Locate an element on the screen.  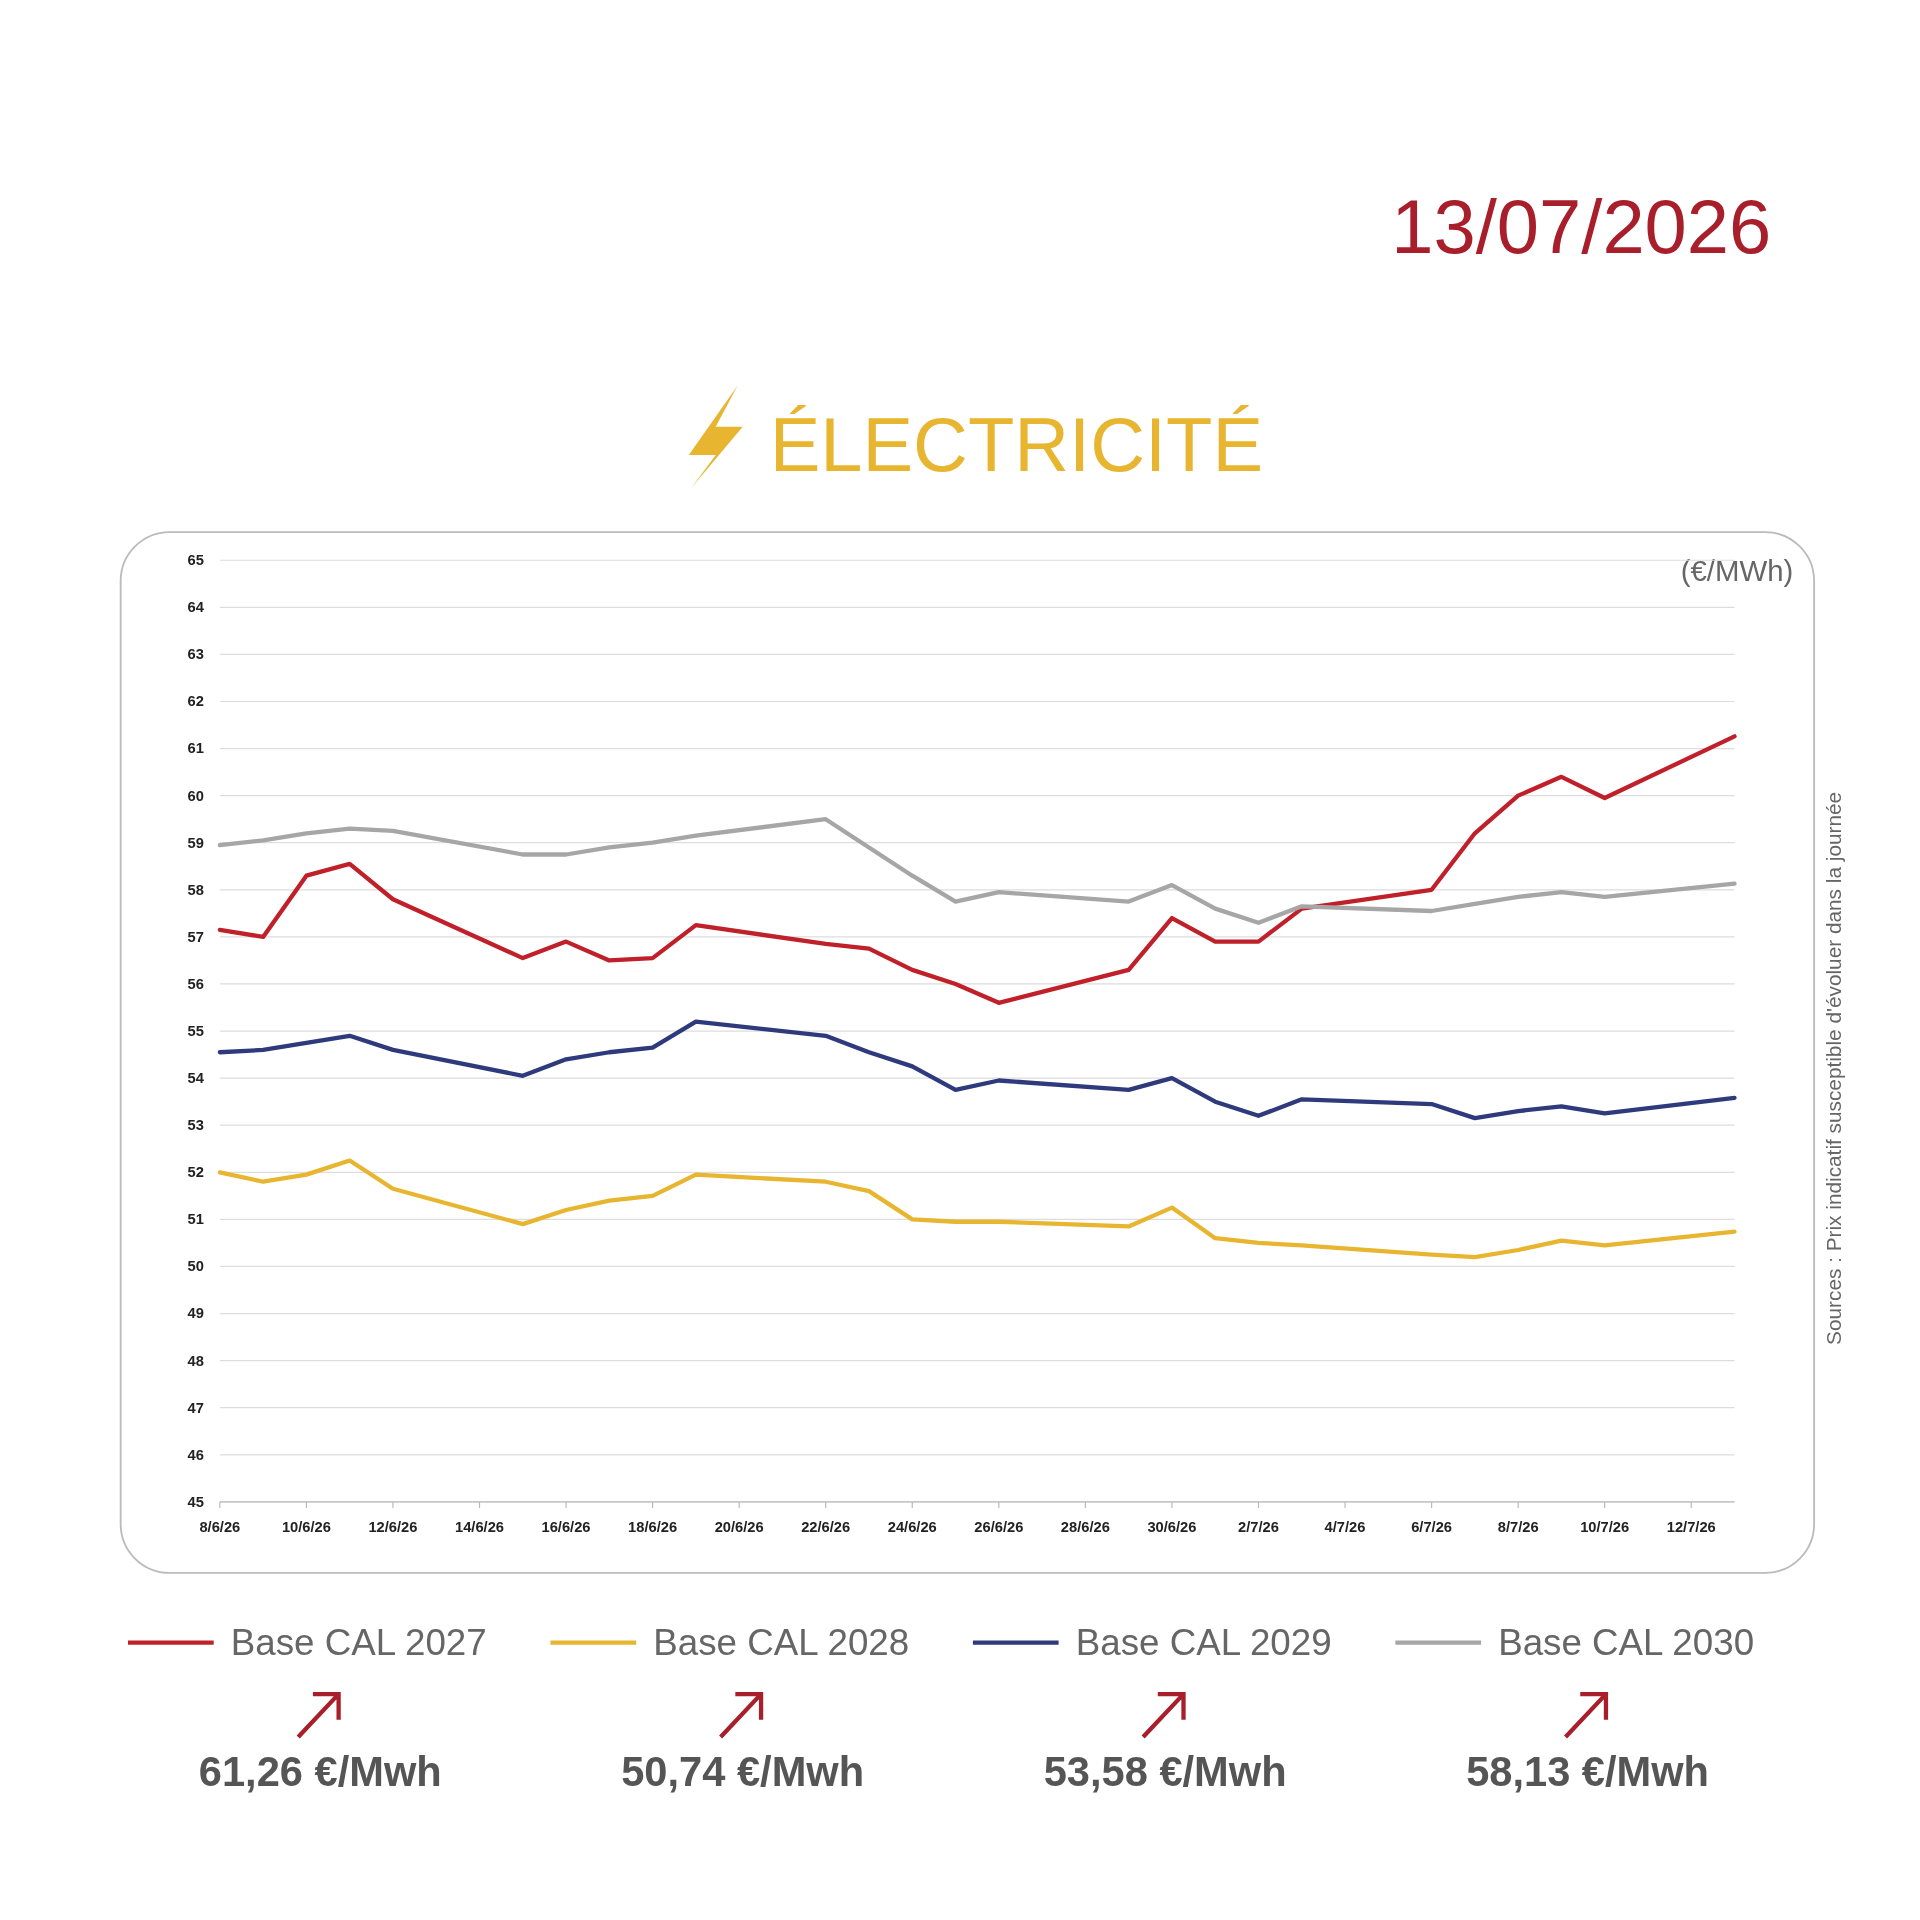
y-tick-label: 62 is located at coordinates (195, 701).